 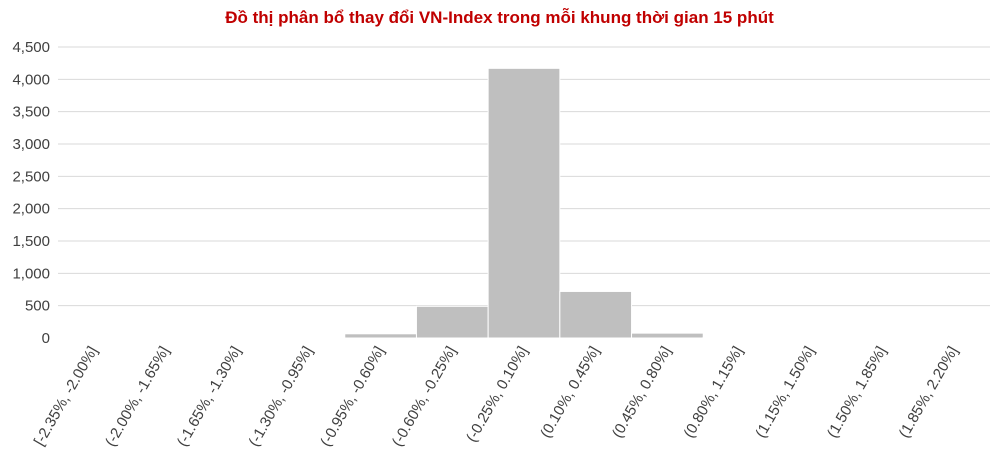 What do you see at coordinates (714, 392) in the screenshot?
I see `x-tick-label: (0.80%, 1.15%]` at bounding box center [714, 392].